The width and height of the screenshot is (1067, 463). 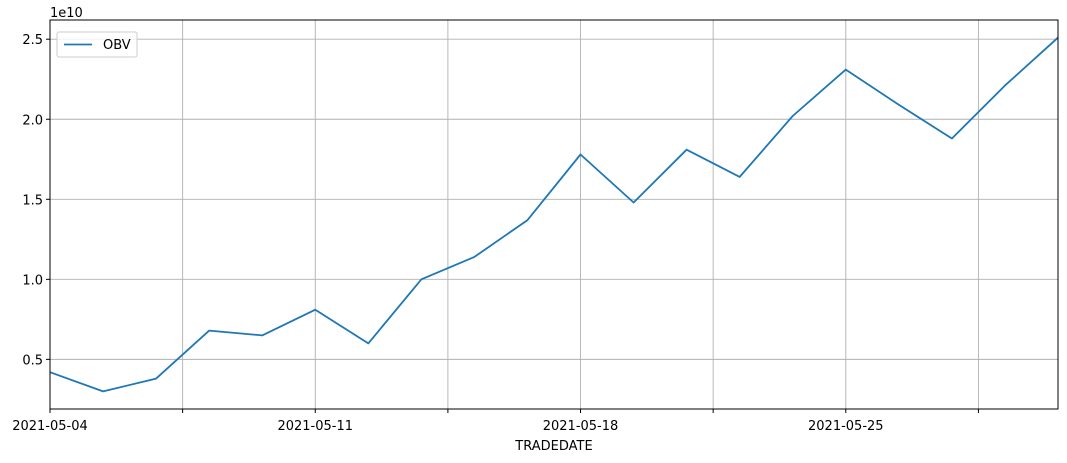 What do you see at coordinates (32, 200) in the screenshot?
I see `y-tick-label-2: 1.5` at bounding box center [32, 200].